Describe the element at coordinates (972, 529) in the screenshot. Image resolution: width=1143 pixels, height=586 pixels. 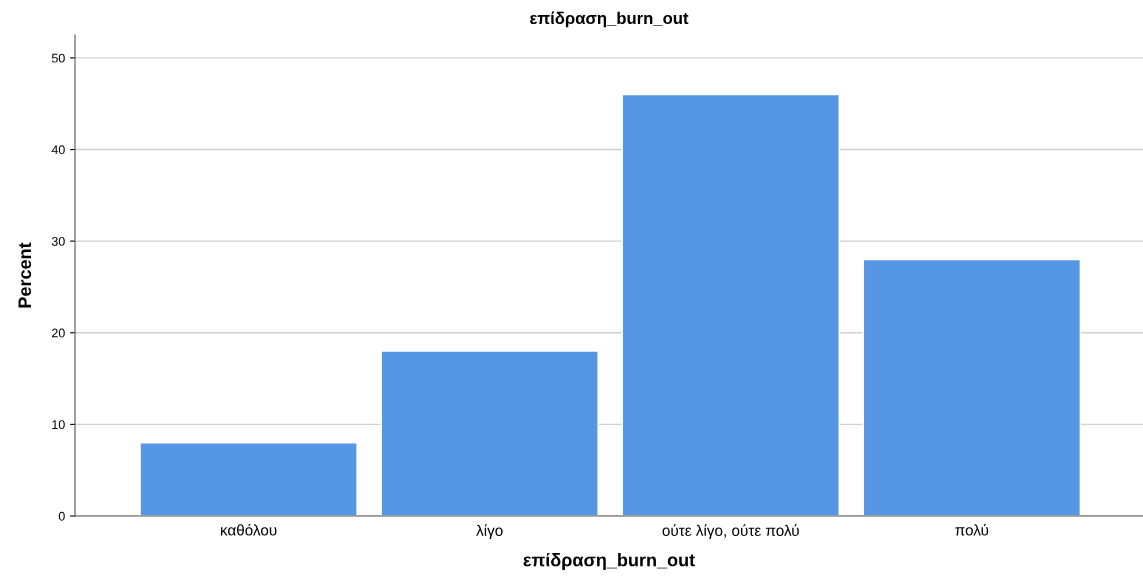
I see `x-tick-label: πολύ` at that location.